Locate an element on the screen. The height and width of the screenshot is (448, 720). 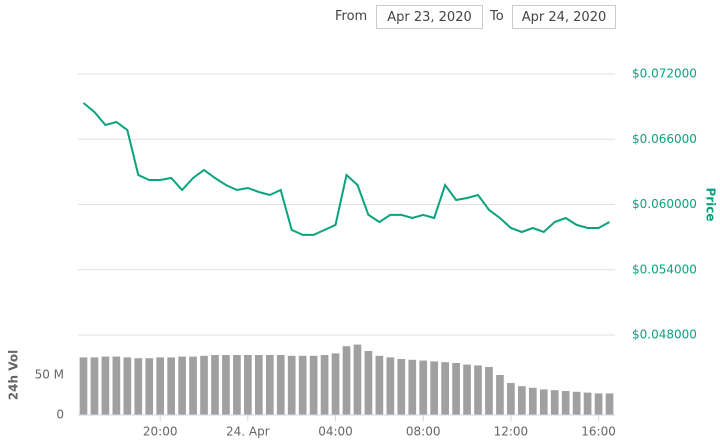
from-input: Apr 23, 2020 is located at coordinates (429, 17).